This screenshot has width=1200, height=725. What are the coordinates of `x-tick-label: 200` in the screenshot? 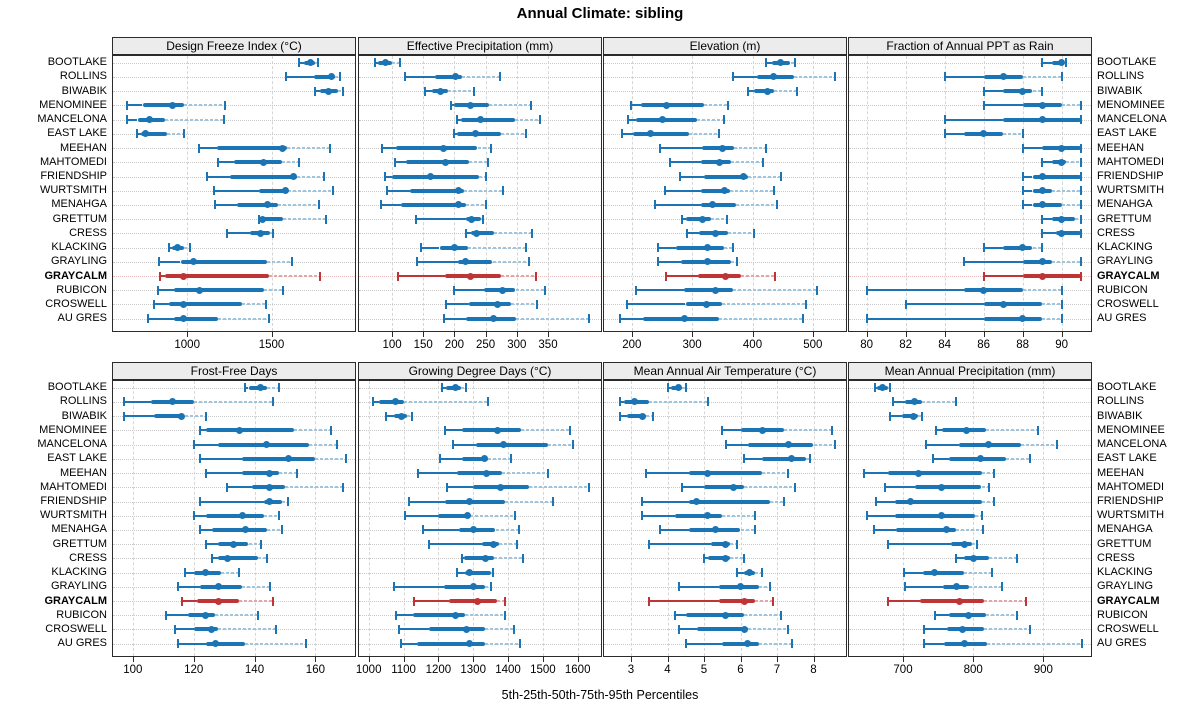 It's located at (454, 345).